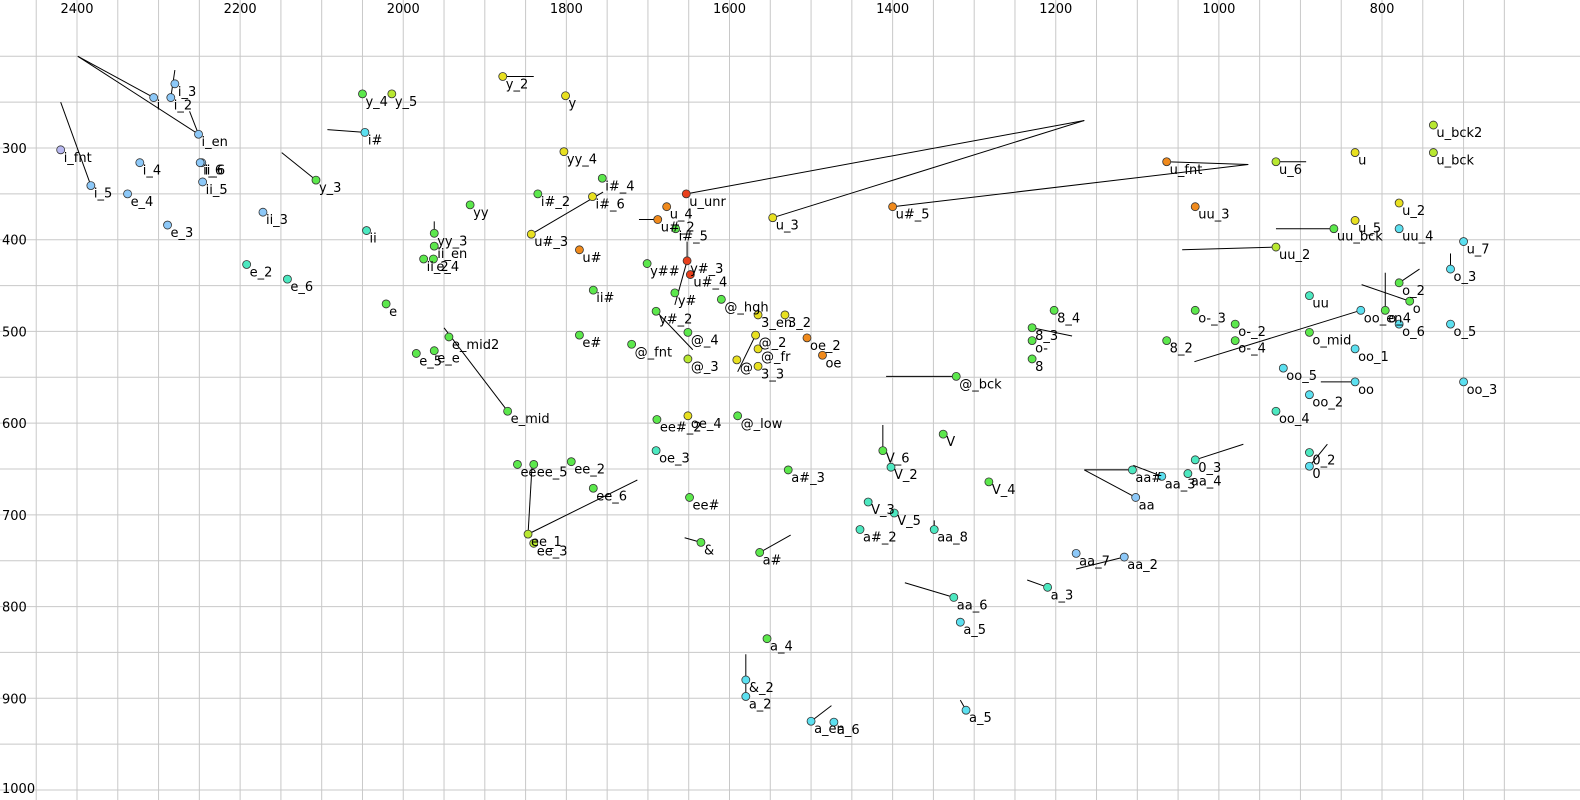 The height and width of the screenshot is (800, 1580). I want to click on y-tick-label: 600, so click(14, 424).